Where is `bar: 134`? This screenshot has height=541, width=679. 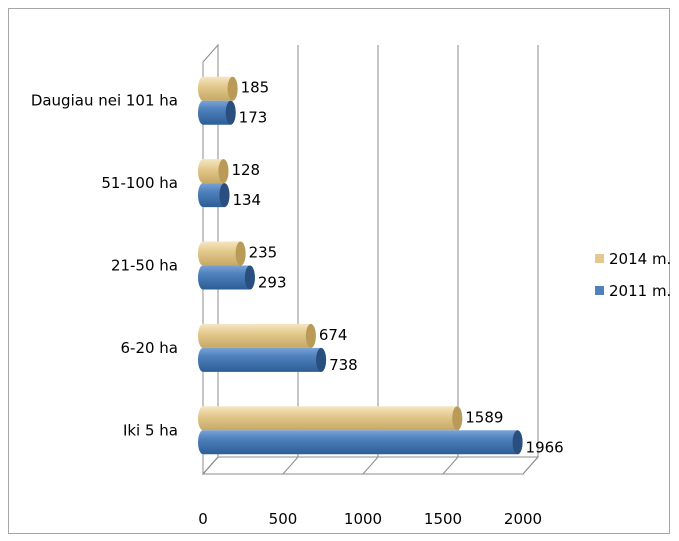 bar: 134 is located at coordinates (229, 196).